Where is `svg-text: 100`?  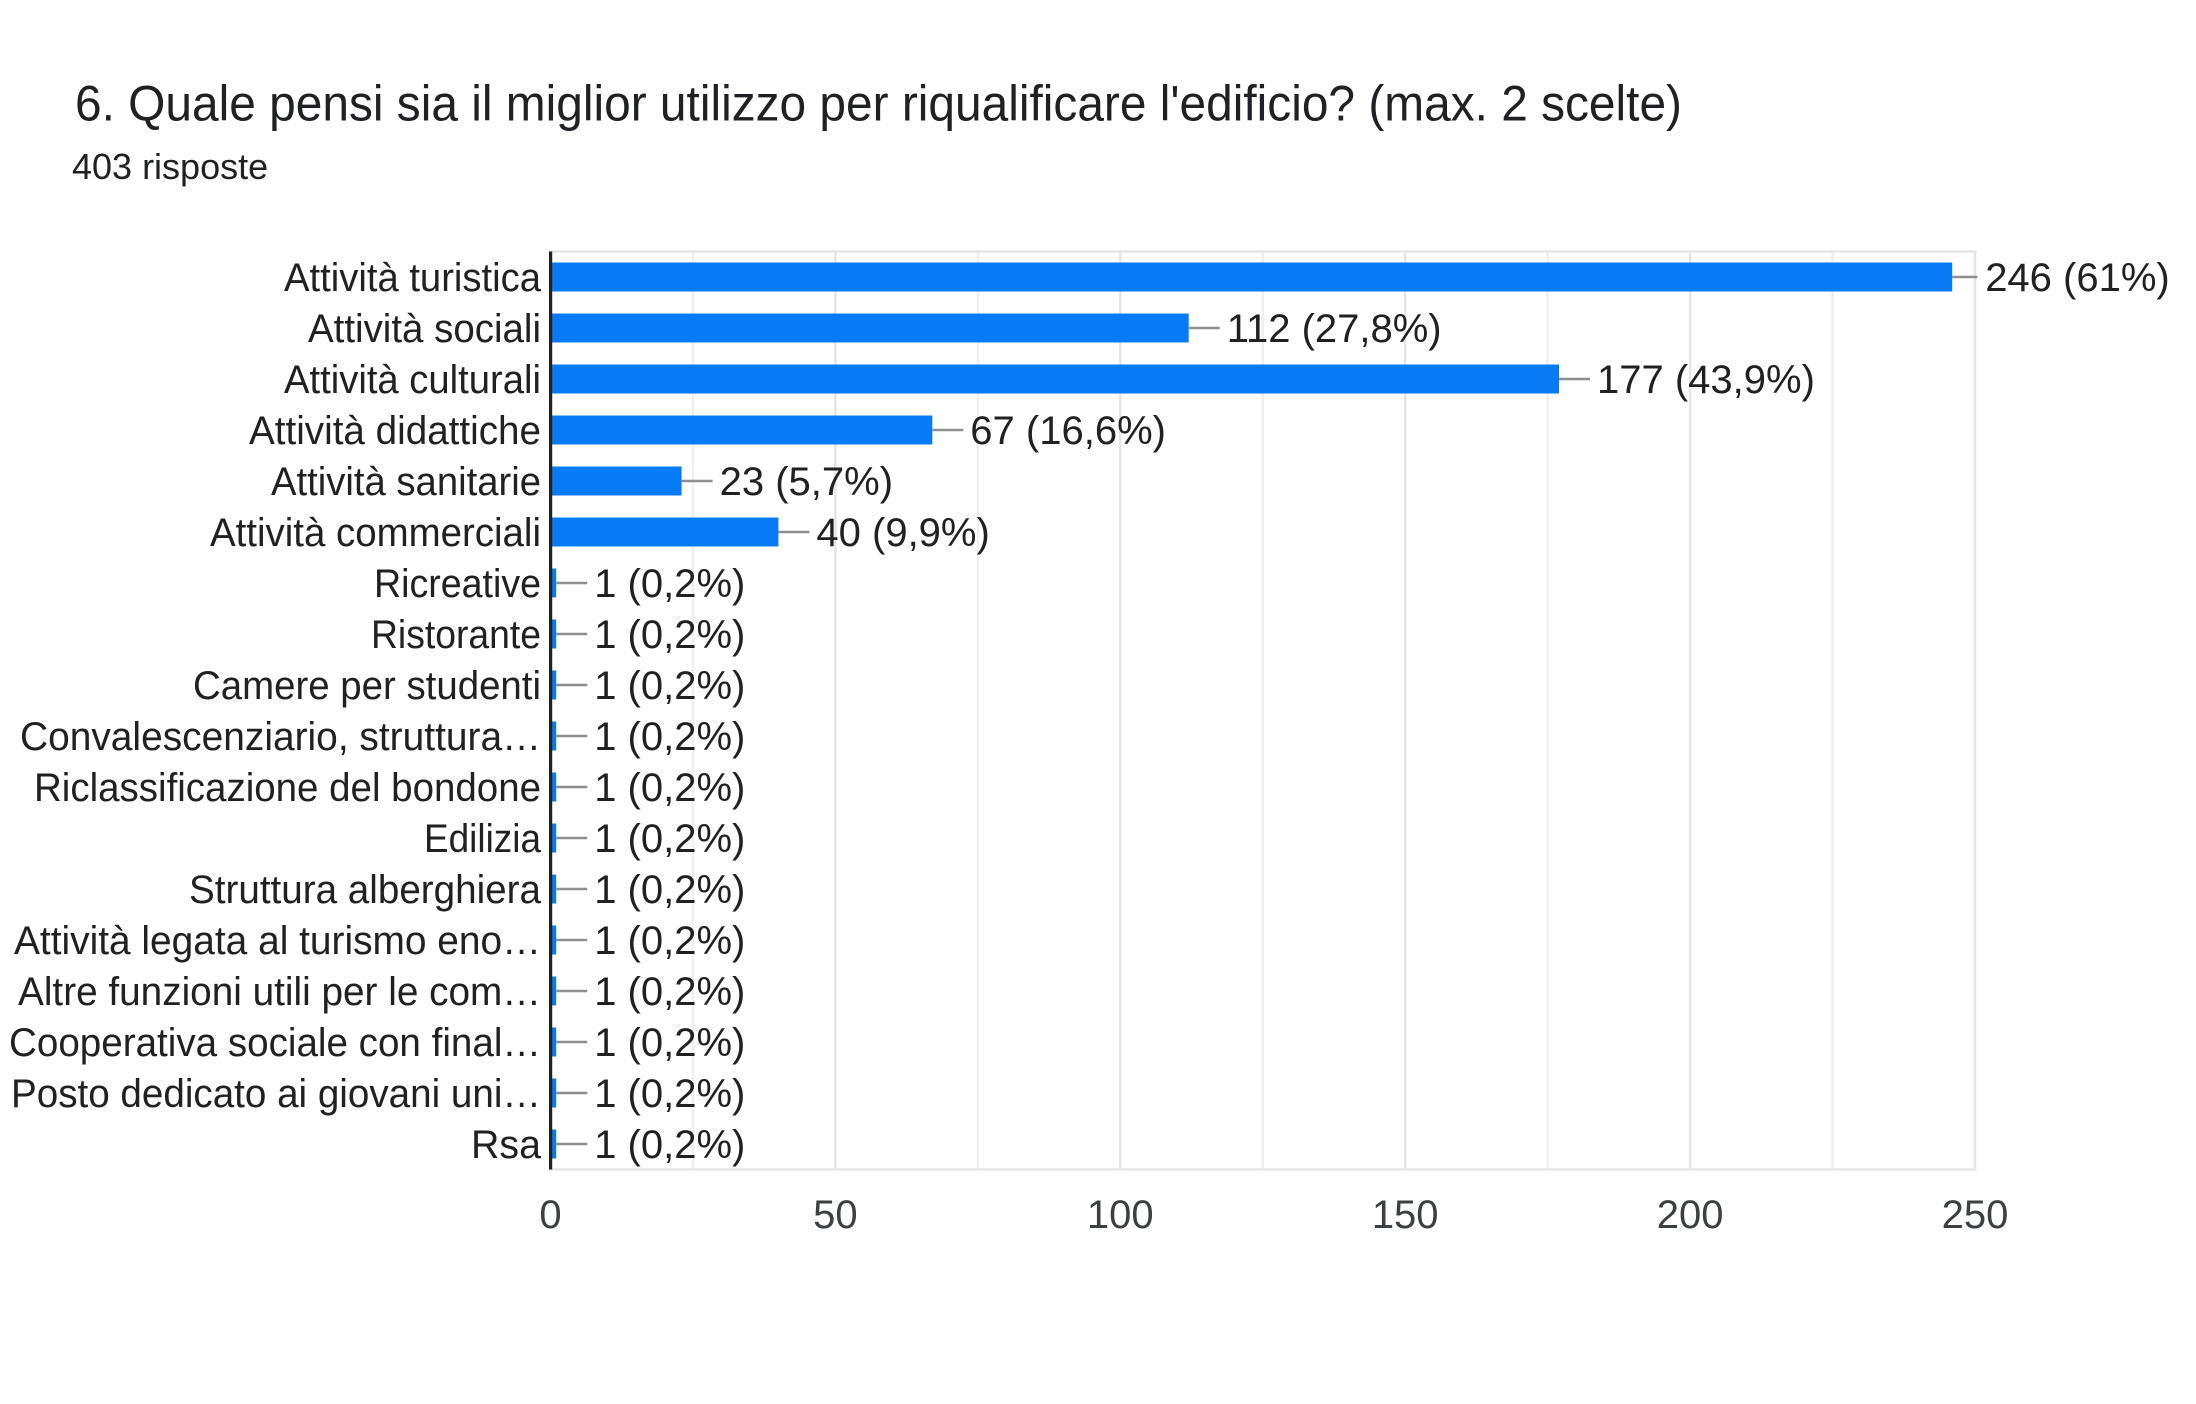
svg-text: 100 is located at coordinates (1120, 1215).